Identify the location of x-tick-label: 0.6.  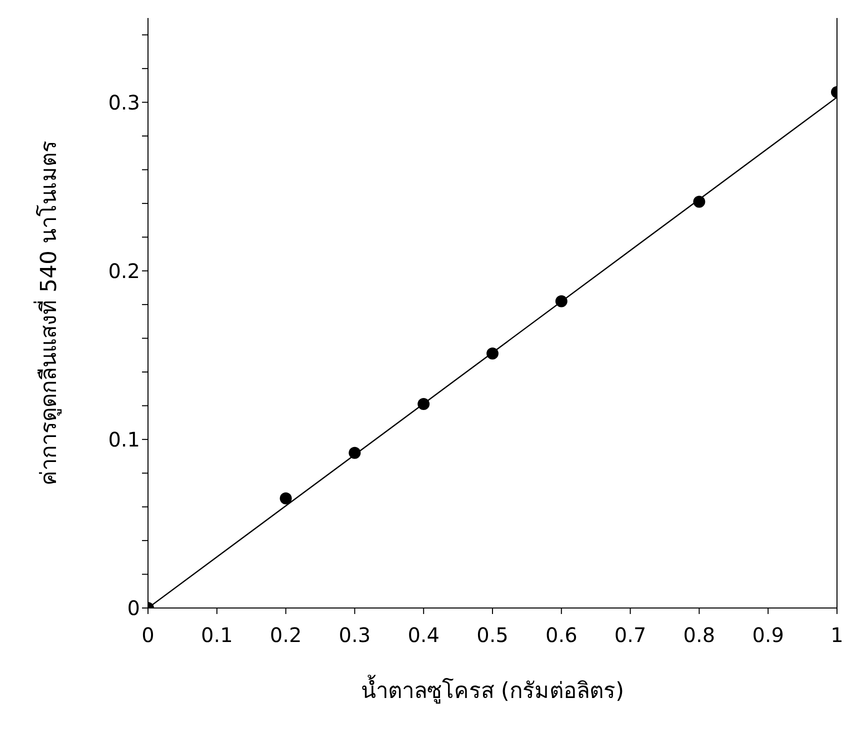
(561, 635).